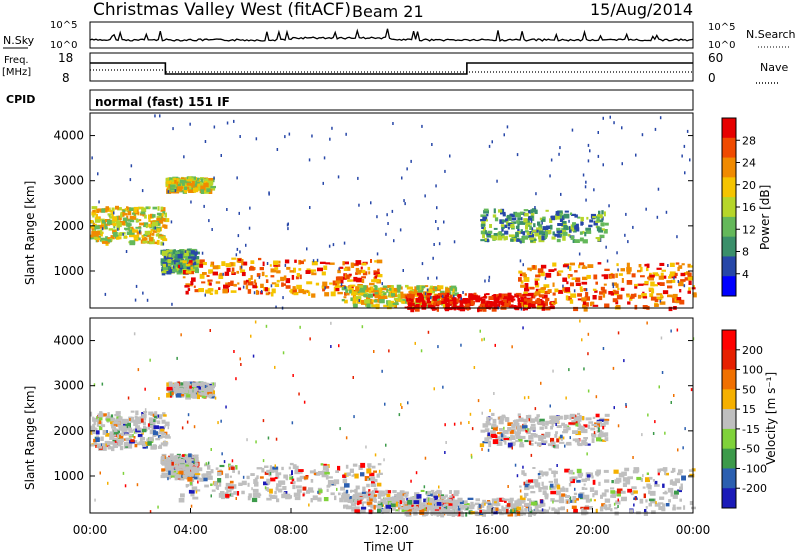 The width and height of the screenshot is (800, 554). What do you see at coordinates (391, 35) in the screenshot?
I see `noise-panel-frame` at bounding box center [391, 35].